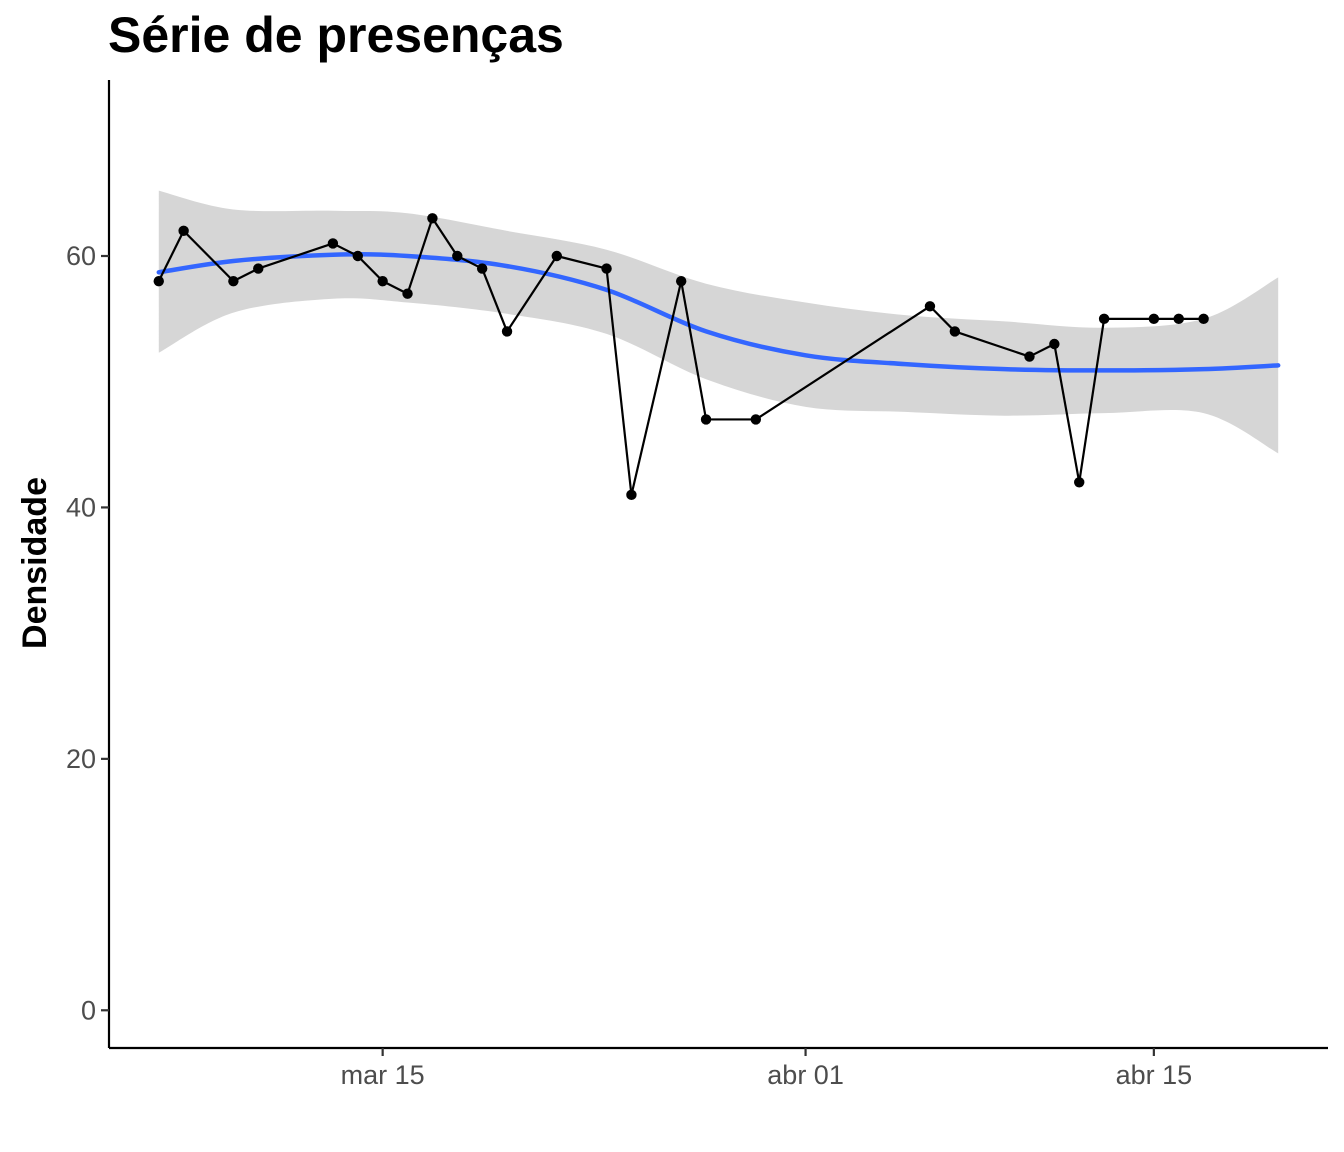 The height and width of the screenshot is (1152, 1344). Describe the element at coordinates (81, 507) in the screenshot. I see `y-tick-label: 40` at that location.